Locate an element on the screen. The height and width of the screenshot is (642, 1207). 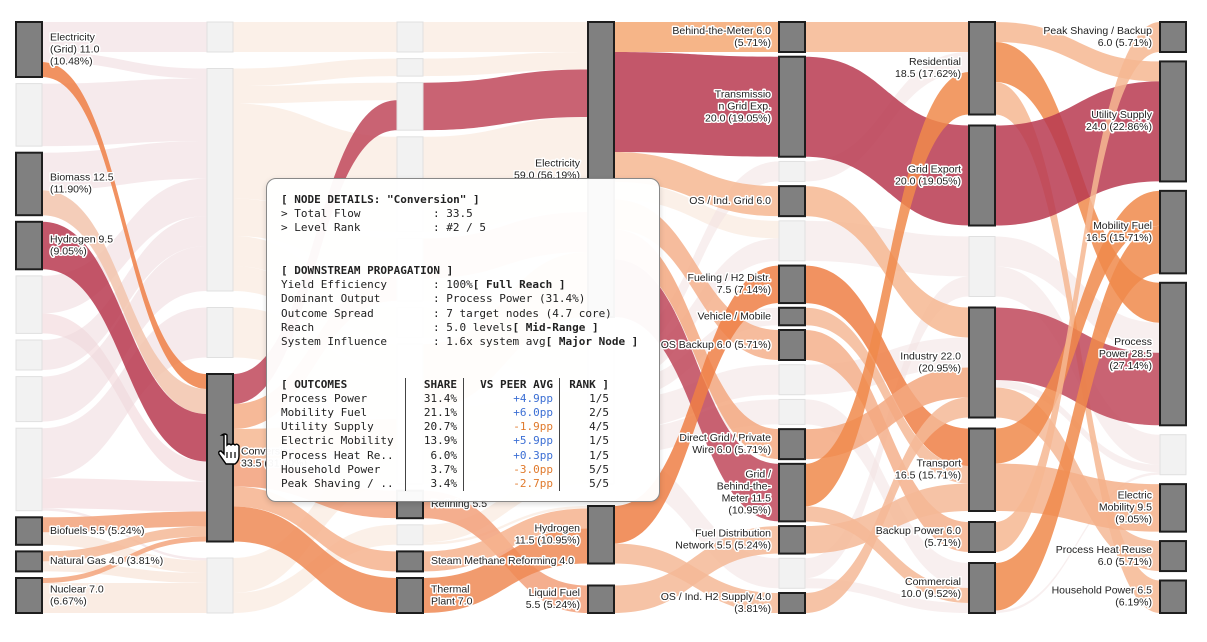
node-label: 24.0 (22.86%) is located at coordinates (1119, 127).